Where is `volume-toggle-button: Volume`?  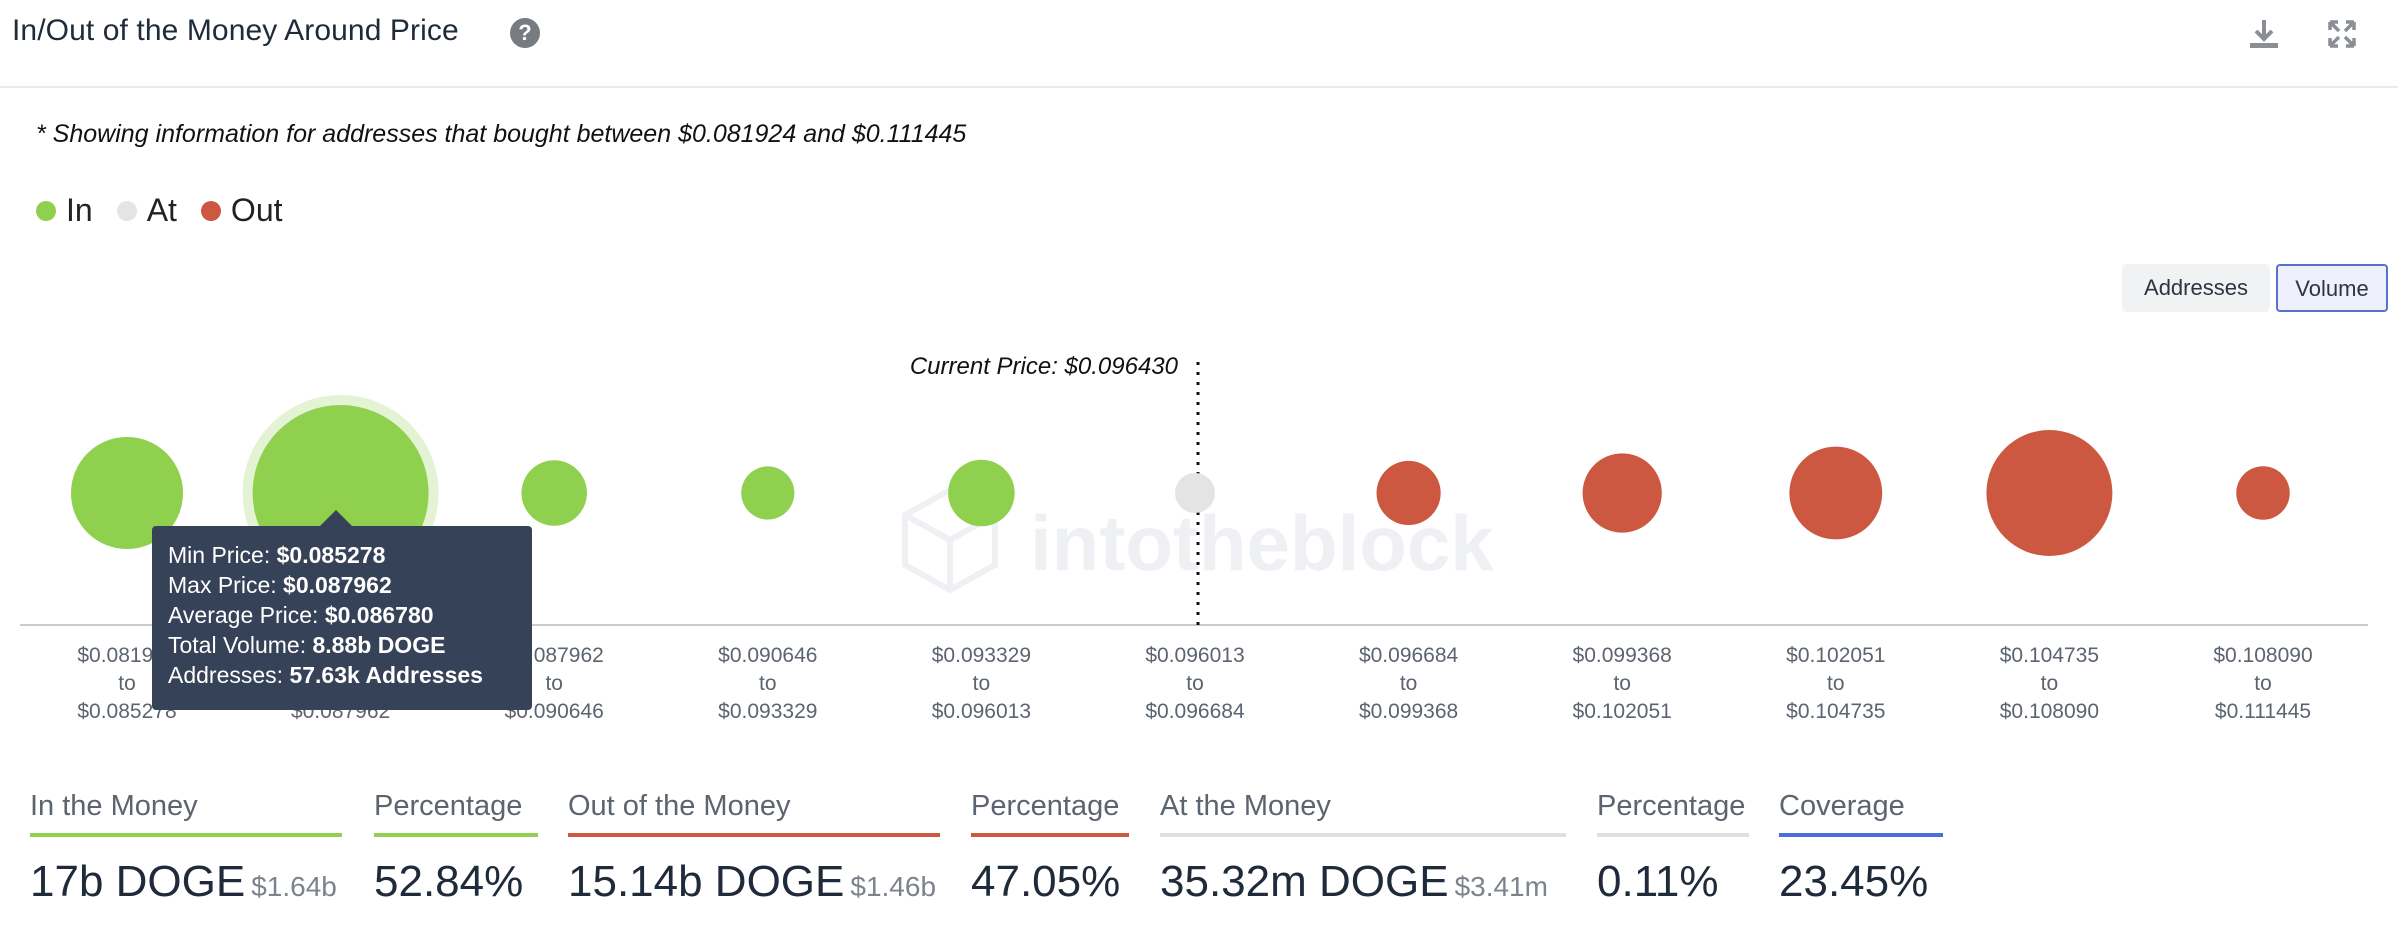
volume-toggle-button: Volume is located at coordinates (2332, 288).